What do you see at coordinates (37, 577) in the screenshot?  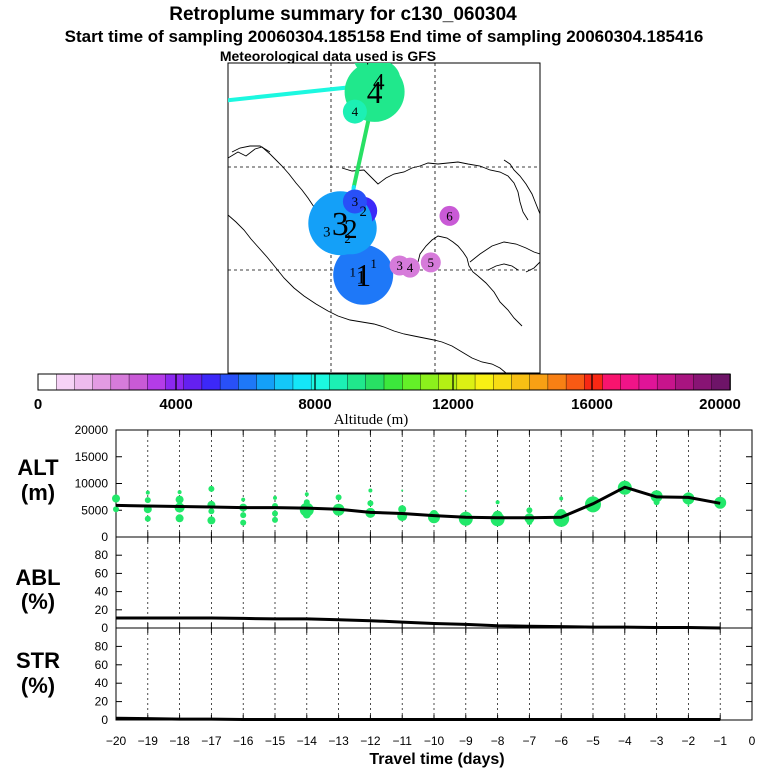 I see `abl-label-line1: ABL` at bounding box center [37, 577].